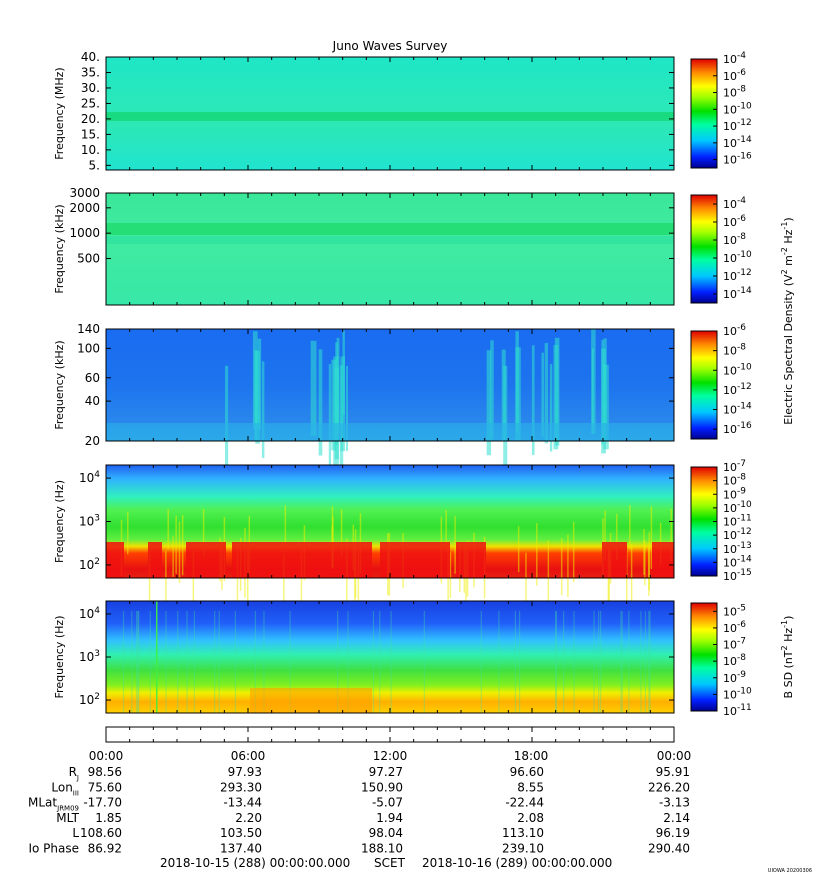  Describe the element at coordinates (65, 788) in the screenshot. I see `ephemeris-row-label: LonIII` at that location.